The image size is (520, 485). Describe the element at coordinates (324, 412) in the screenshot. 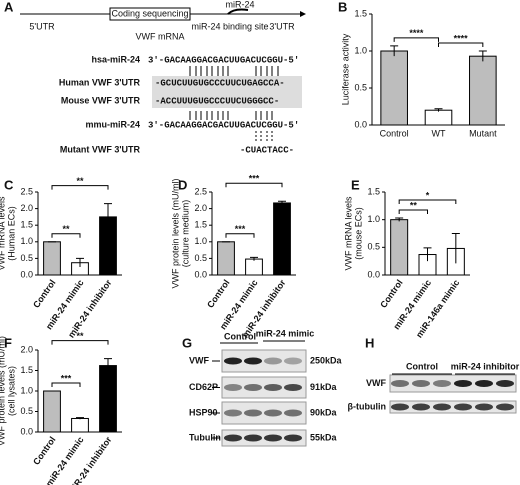

I see `size-label: 90kDa` at that location.